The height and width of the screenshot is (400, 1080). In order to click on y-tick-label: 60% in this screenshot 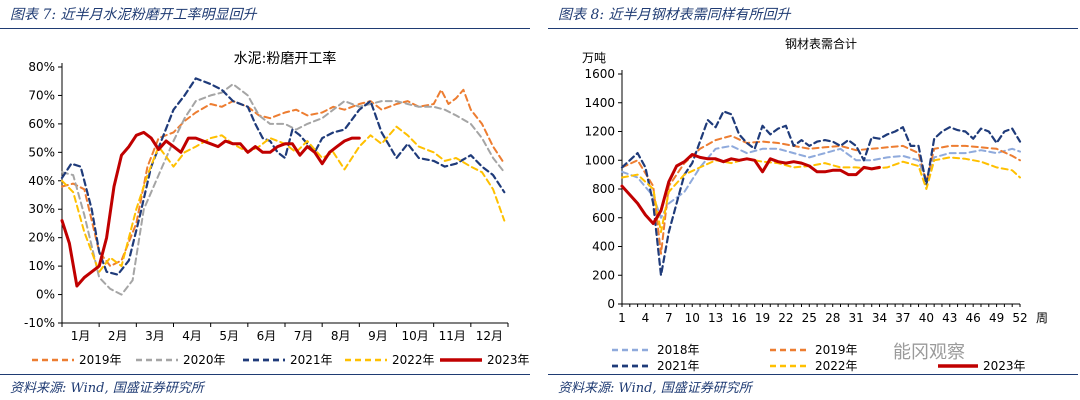, I will do `click(41, 124)`.